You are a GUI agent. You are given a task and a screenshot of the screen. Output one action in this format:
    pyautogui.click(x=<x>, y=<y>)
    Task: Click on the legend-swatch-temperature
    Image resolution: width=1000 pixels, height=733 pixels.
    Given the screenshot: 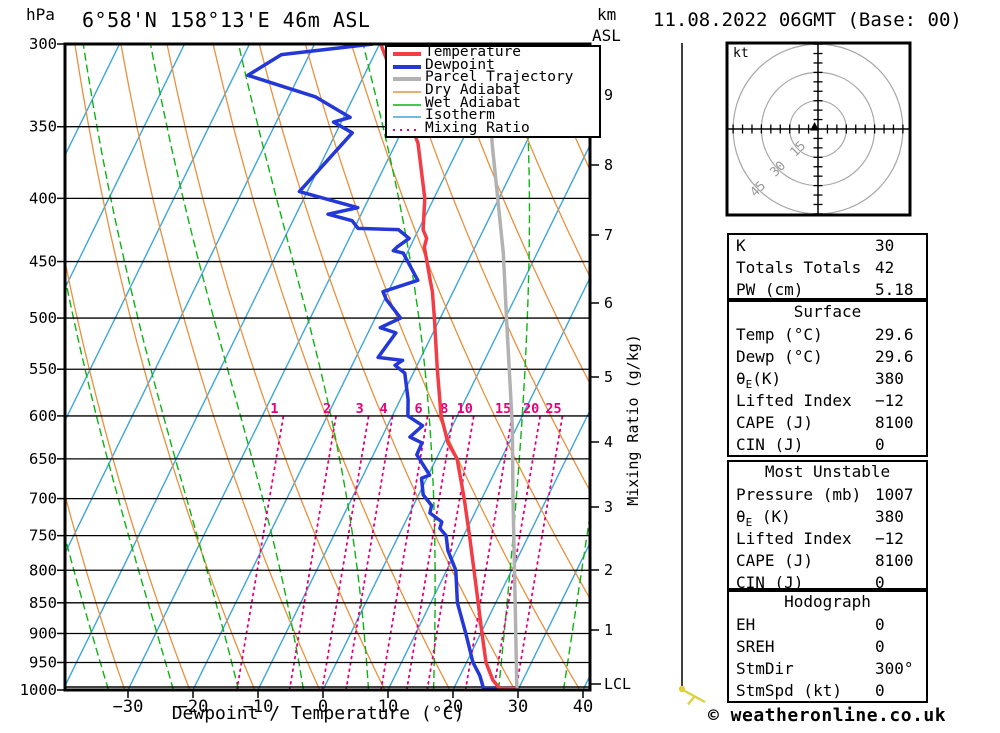 What is the action you would take?
    pyautogui.click(x=407, y=54)
    